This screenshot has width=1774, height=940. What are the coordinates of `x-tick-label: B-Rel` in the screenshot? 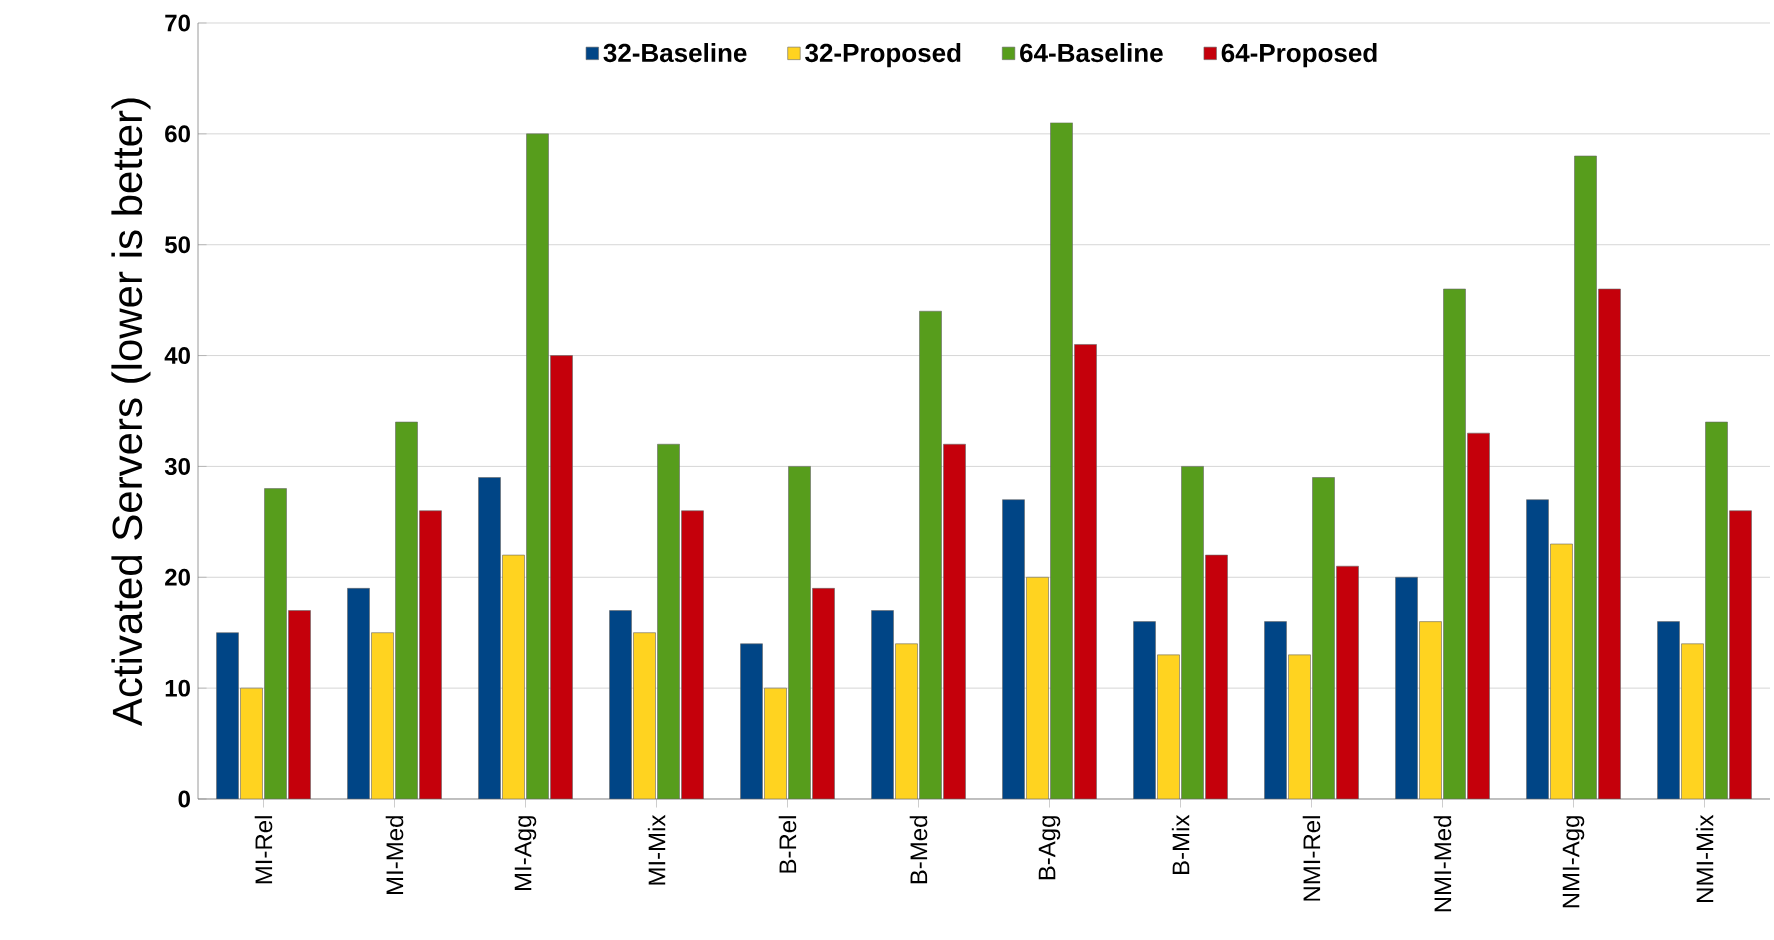 It's located at (787, 844).